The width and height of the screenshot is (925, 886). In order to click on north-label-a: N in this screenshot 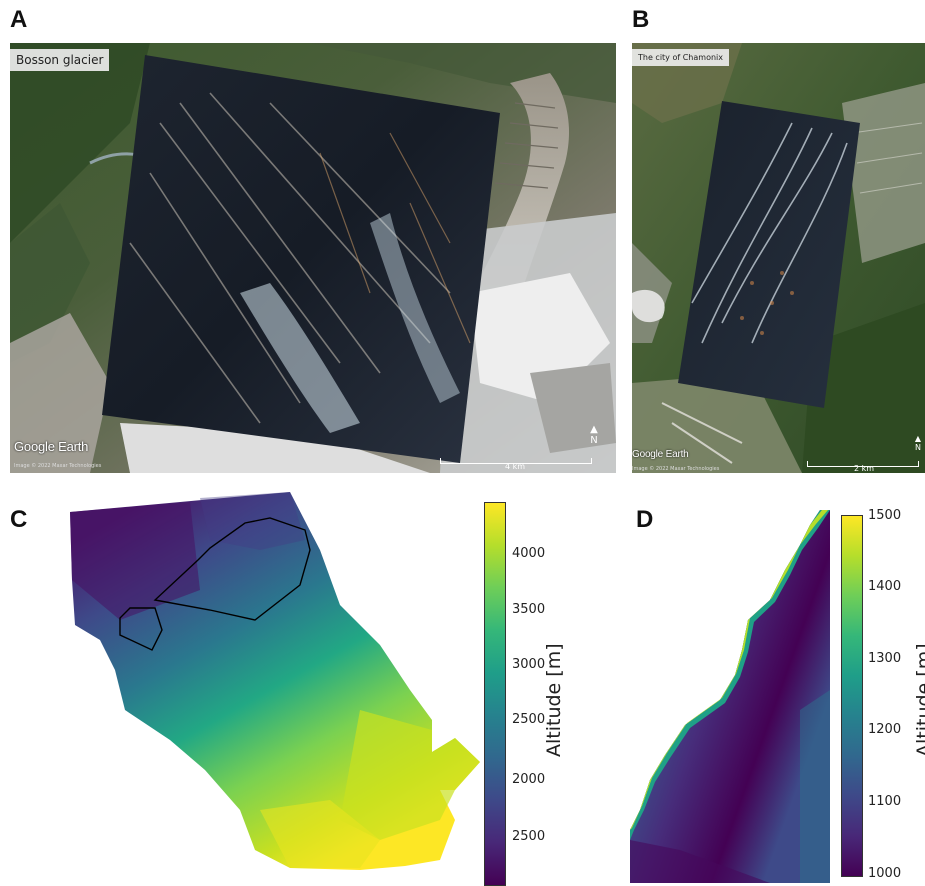, I will do `click(594, 440)`.